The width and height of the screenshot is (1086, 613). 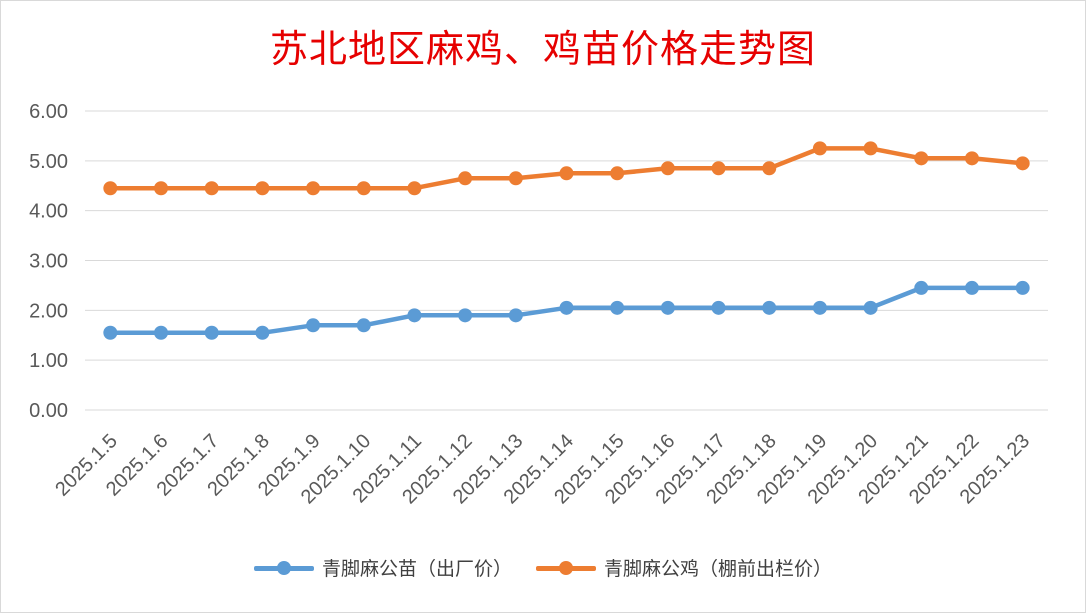 What do you see at coordinates (48, 112) in the screenshot?
I see `y-tick-label: 6.00` at bounding box center [48, 112].